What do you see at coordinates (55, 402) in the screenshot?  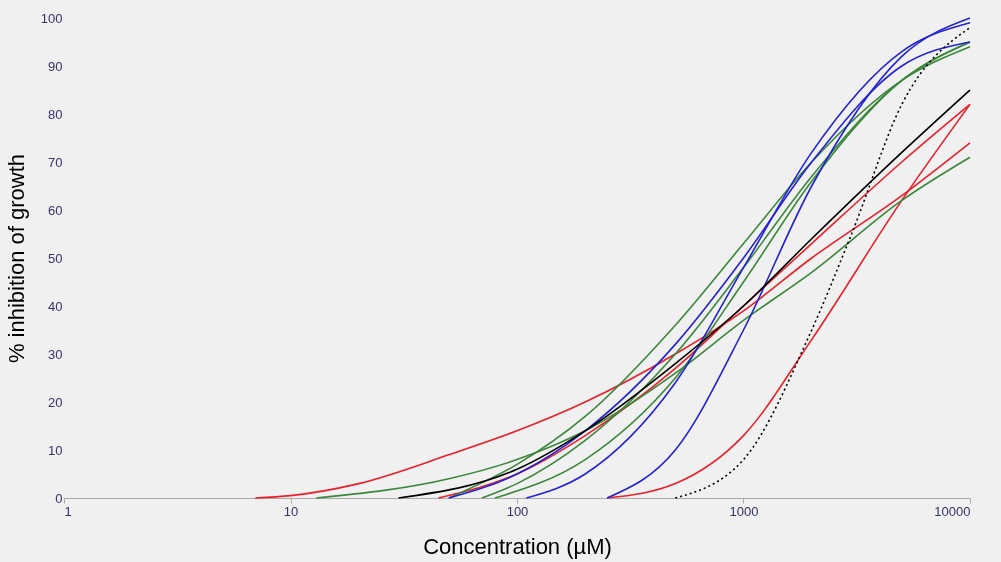 I see `y-tick-label: 20` at bounding box center [55, 402].